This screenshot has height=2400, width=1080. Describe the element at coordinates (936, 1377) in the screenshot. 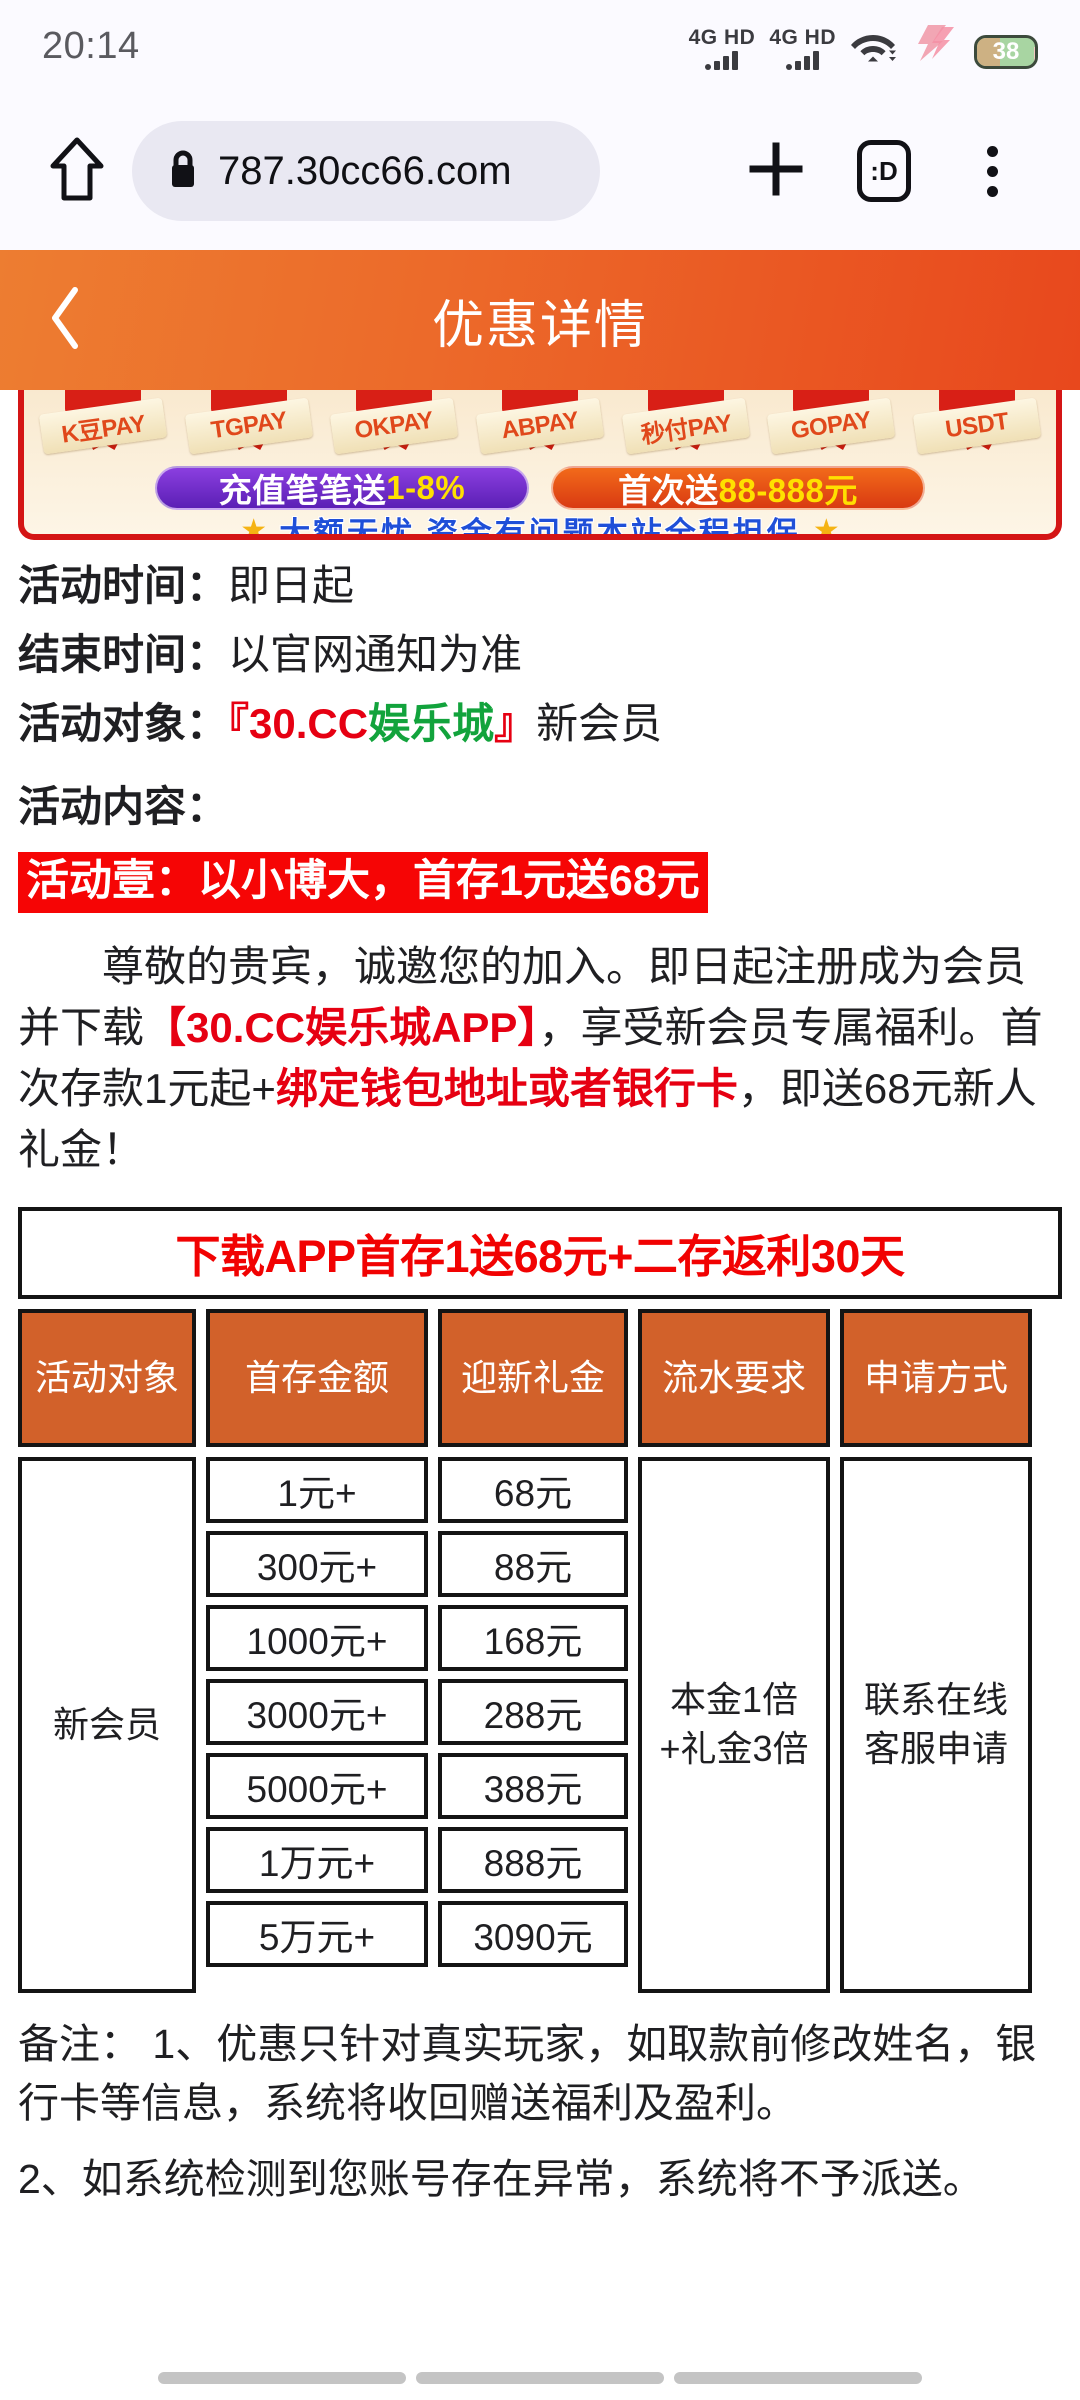

I see `table-header-cell: 申请方式` at that location.